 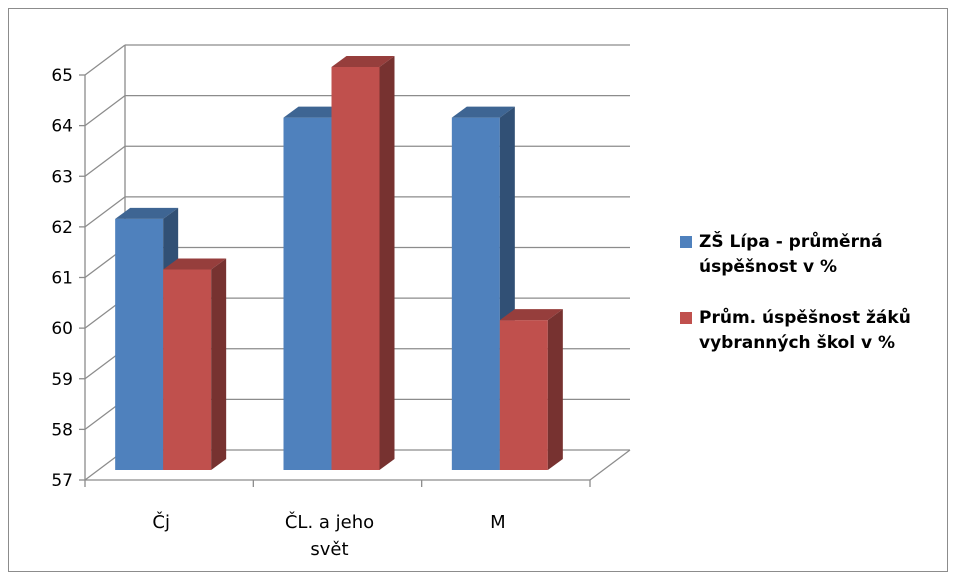 I want to click on legend-item-series-1: ZŠ Lípa - průměrná úspěšnost v %, so click(x=815, y=255).